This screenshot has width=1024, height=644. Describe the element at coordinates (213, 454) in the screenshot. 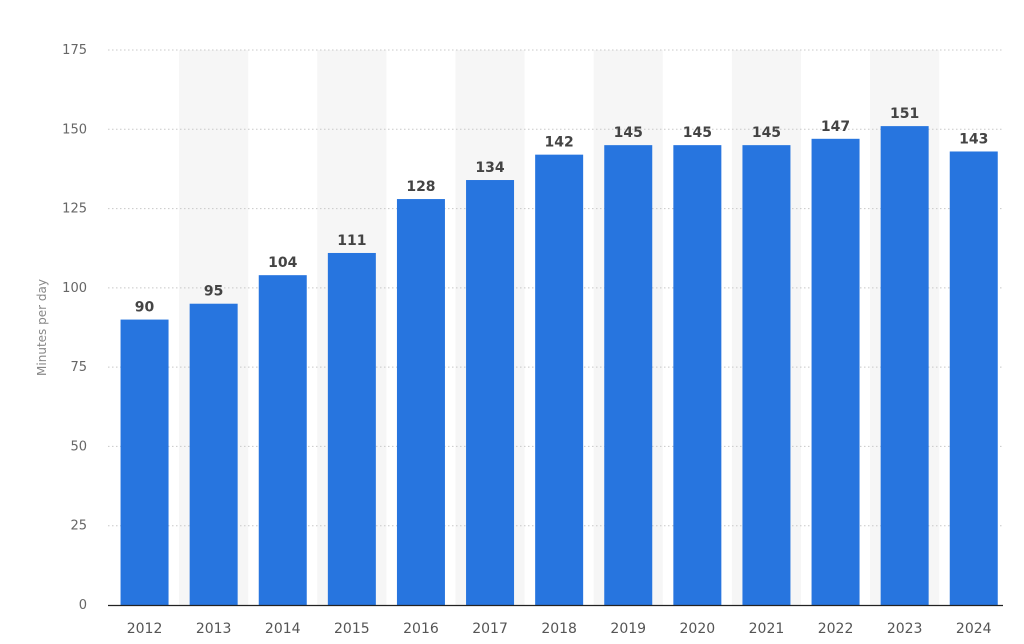

I see `bar-2013` at that location.